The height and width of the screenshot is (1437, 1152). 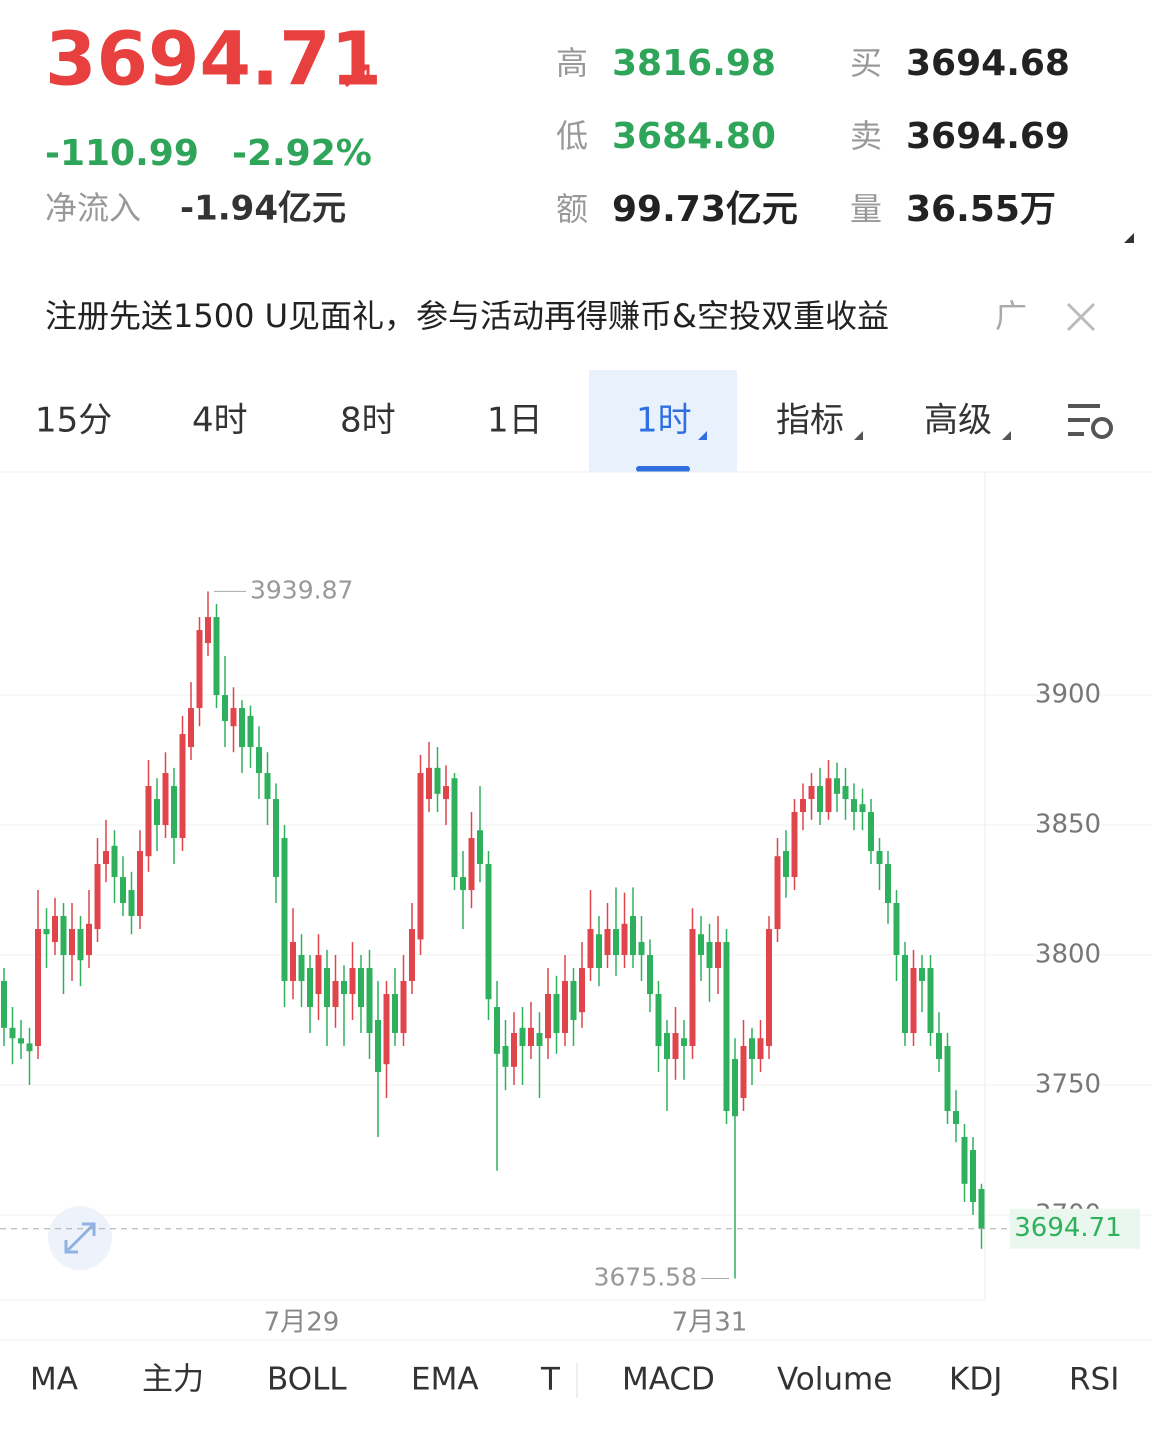 I want to click on stat-label: 低, so click(x=572, y=136).